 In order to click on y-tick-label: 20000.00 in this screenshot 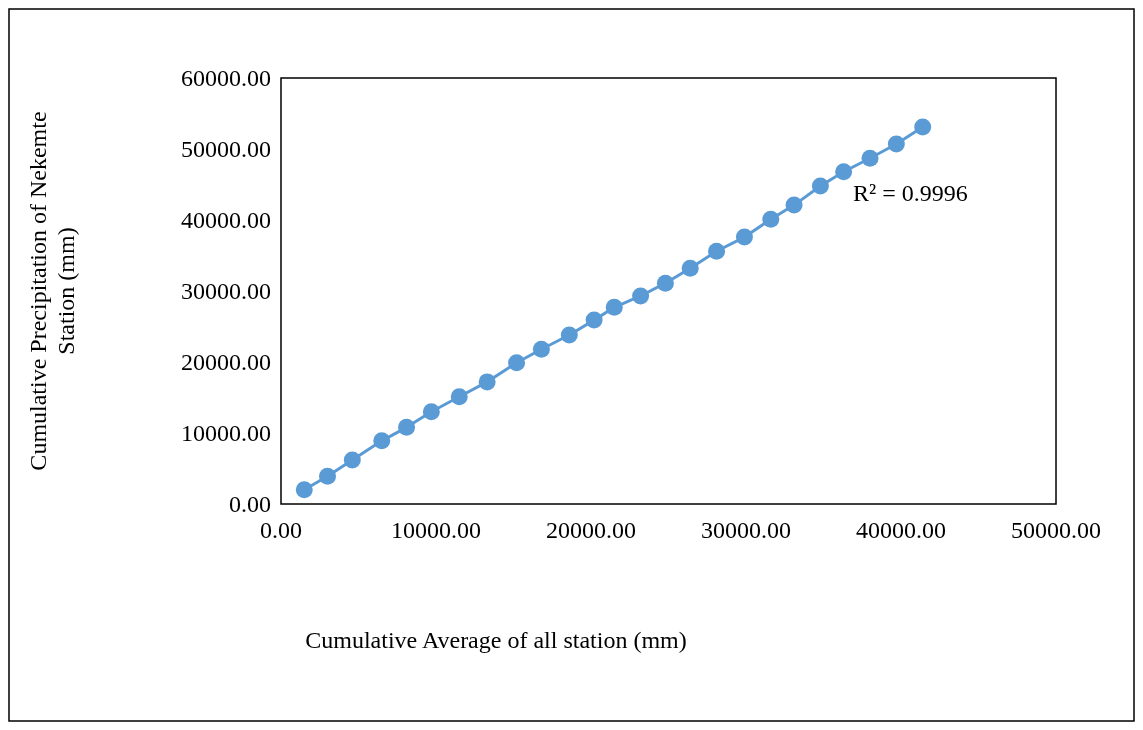, I will do `click(226, 362)`.